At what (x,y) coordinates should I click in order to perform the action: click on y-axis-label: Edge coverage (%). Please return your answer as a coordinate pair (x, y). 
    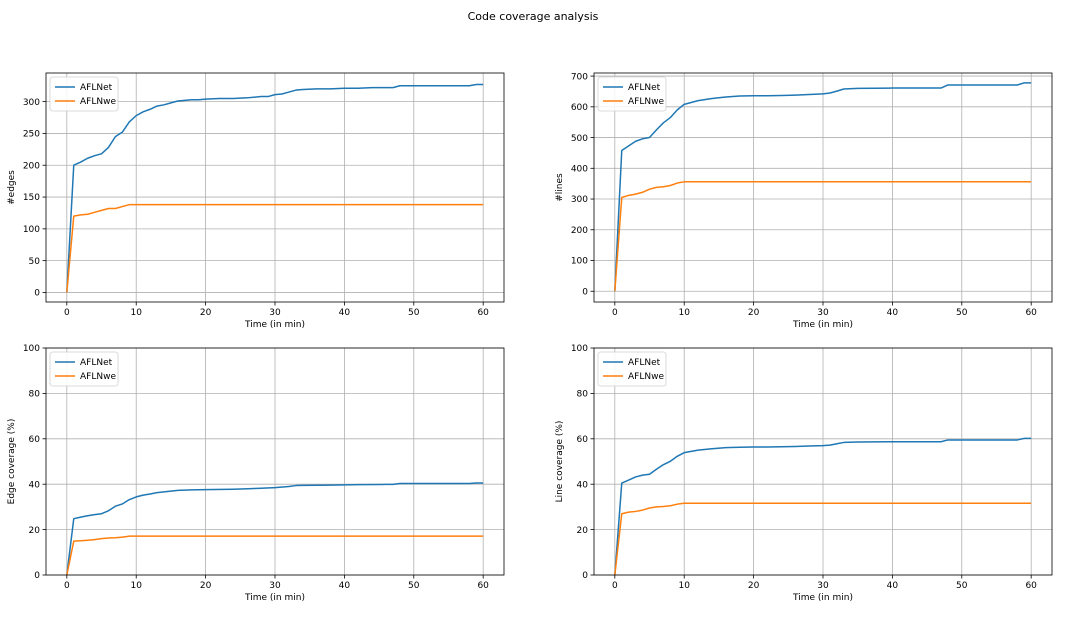
    Looking at the image, I should click on (12, 462).